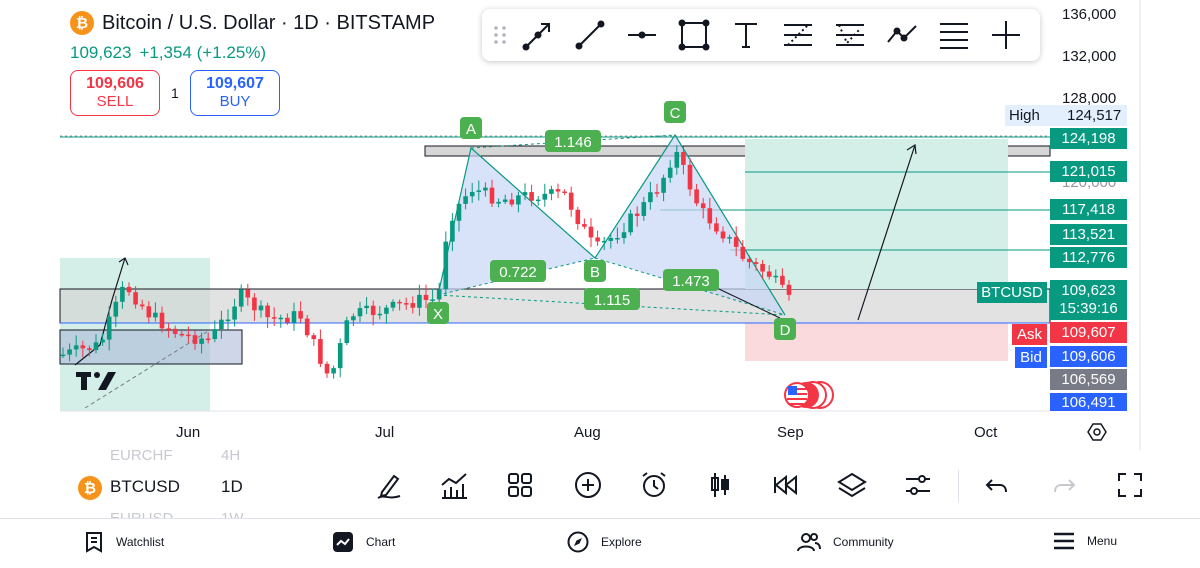 The image size is (1200, 568). I want to click on point-d-marker: D, so click(785, 329).